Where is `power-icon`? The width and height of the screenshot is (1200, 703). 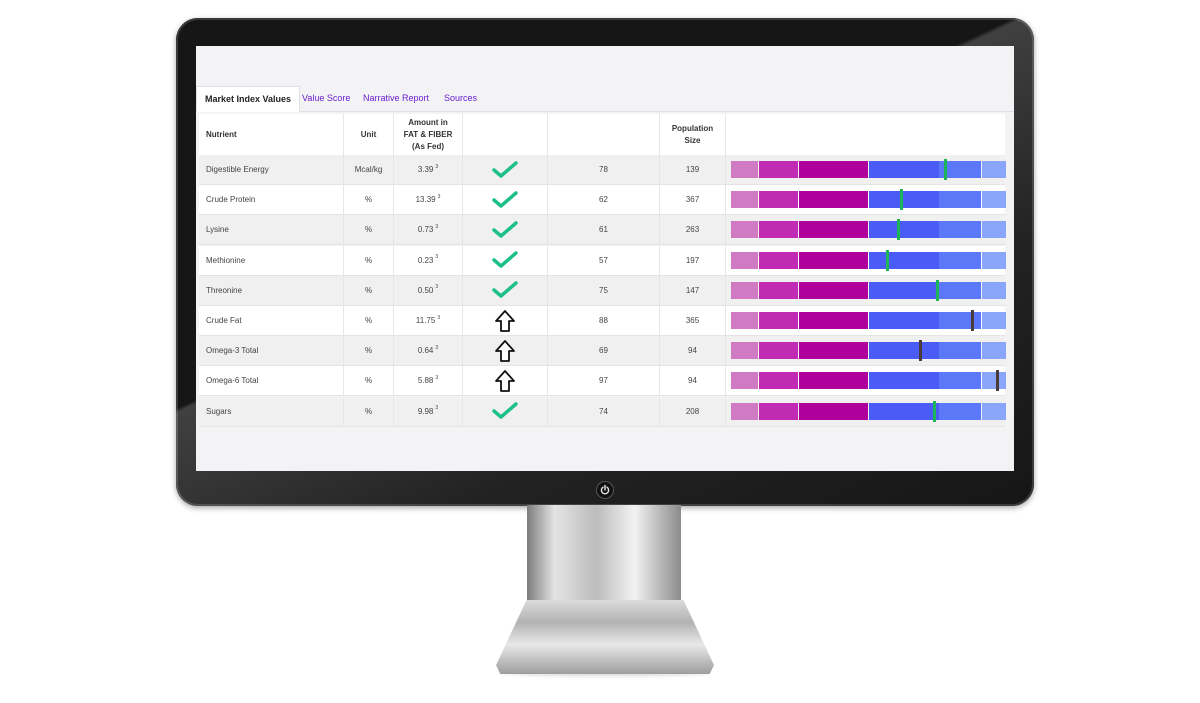
power-icon is located at coordinates (605, 489).